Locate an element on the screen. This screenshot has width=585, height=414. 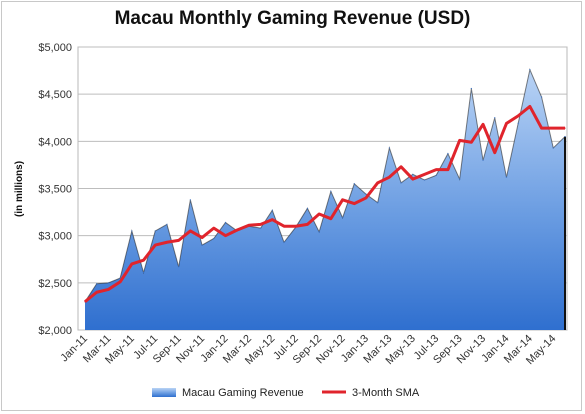
y-tick-label: $4,500 is located at coordinates (55, 95).